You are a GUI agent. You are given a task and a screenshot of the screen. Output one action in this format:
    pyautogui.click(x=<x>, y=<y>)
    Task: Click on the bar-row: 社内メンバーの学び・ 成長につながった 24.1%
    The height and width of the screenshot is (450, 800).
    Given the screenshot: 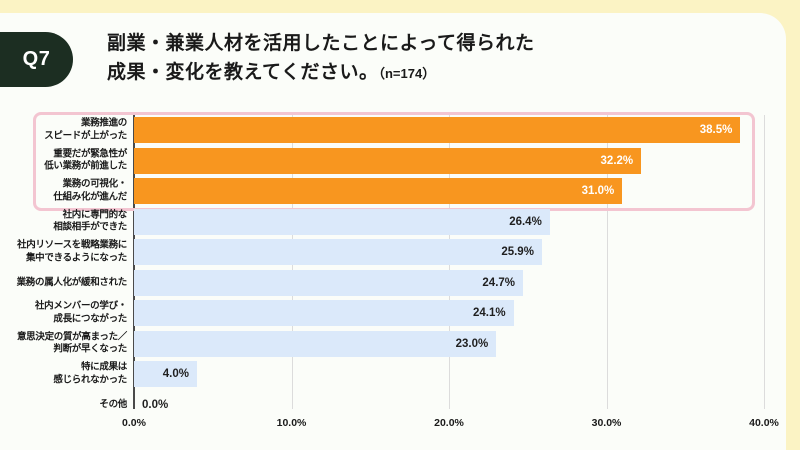 What is the action you would take?
    pyautogui.click(x=393, y=313)
    